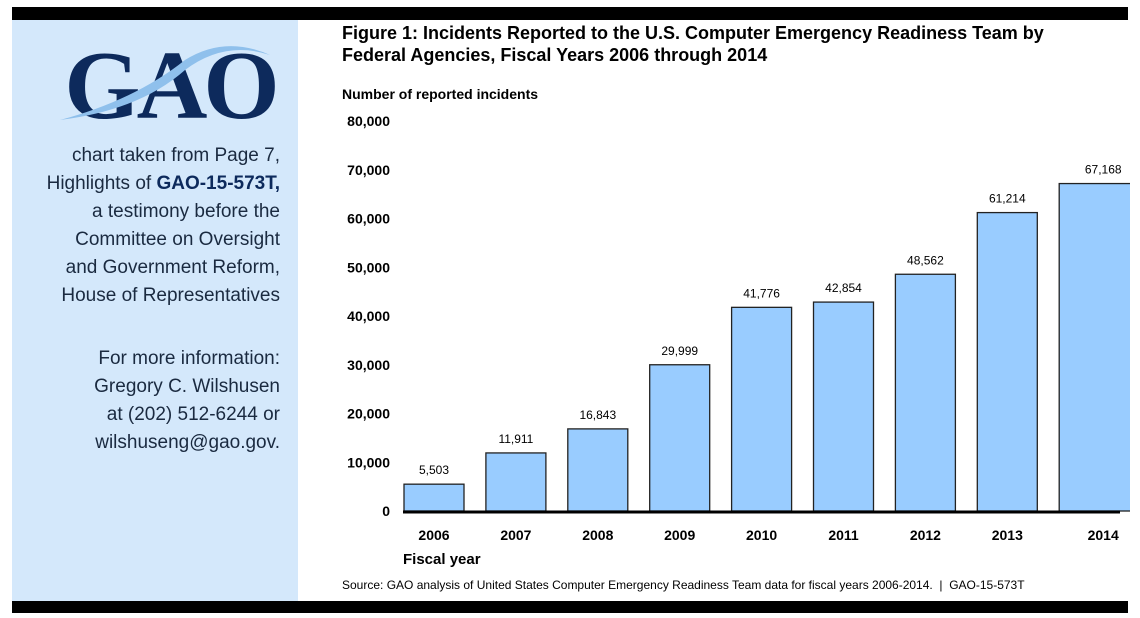  I want to click on x-tick-label: 2009, so click(679, 535).